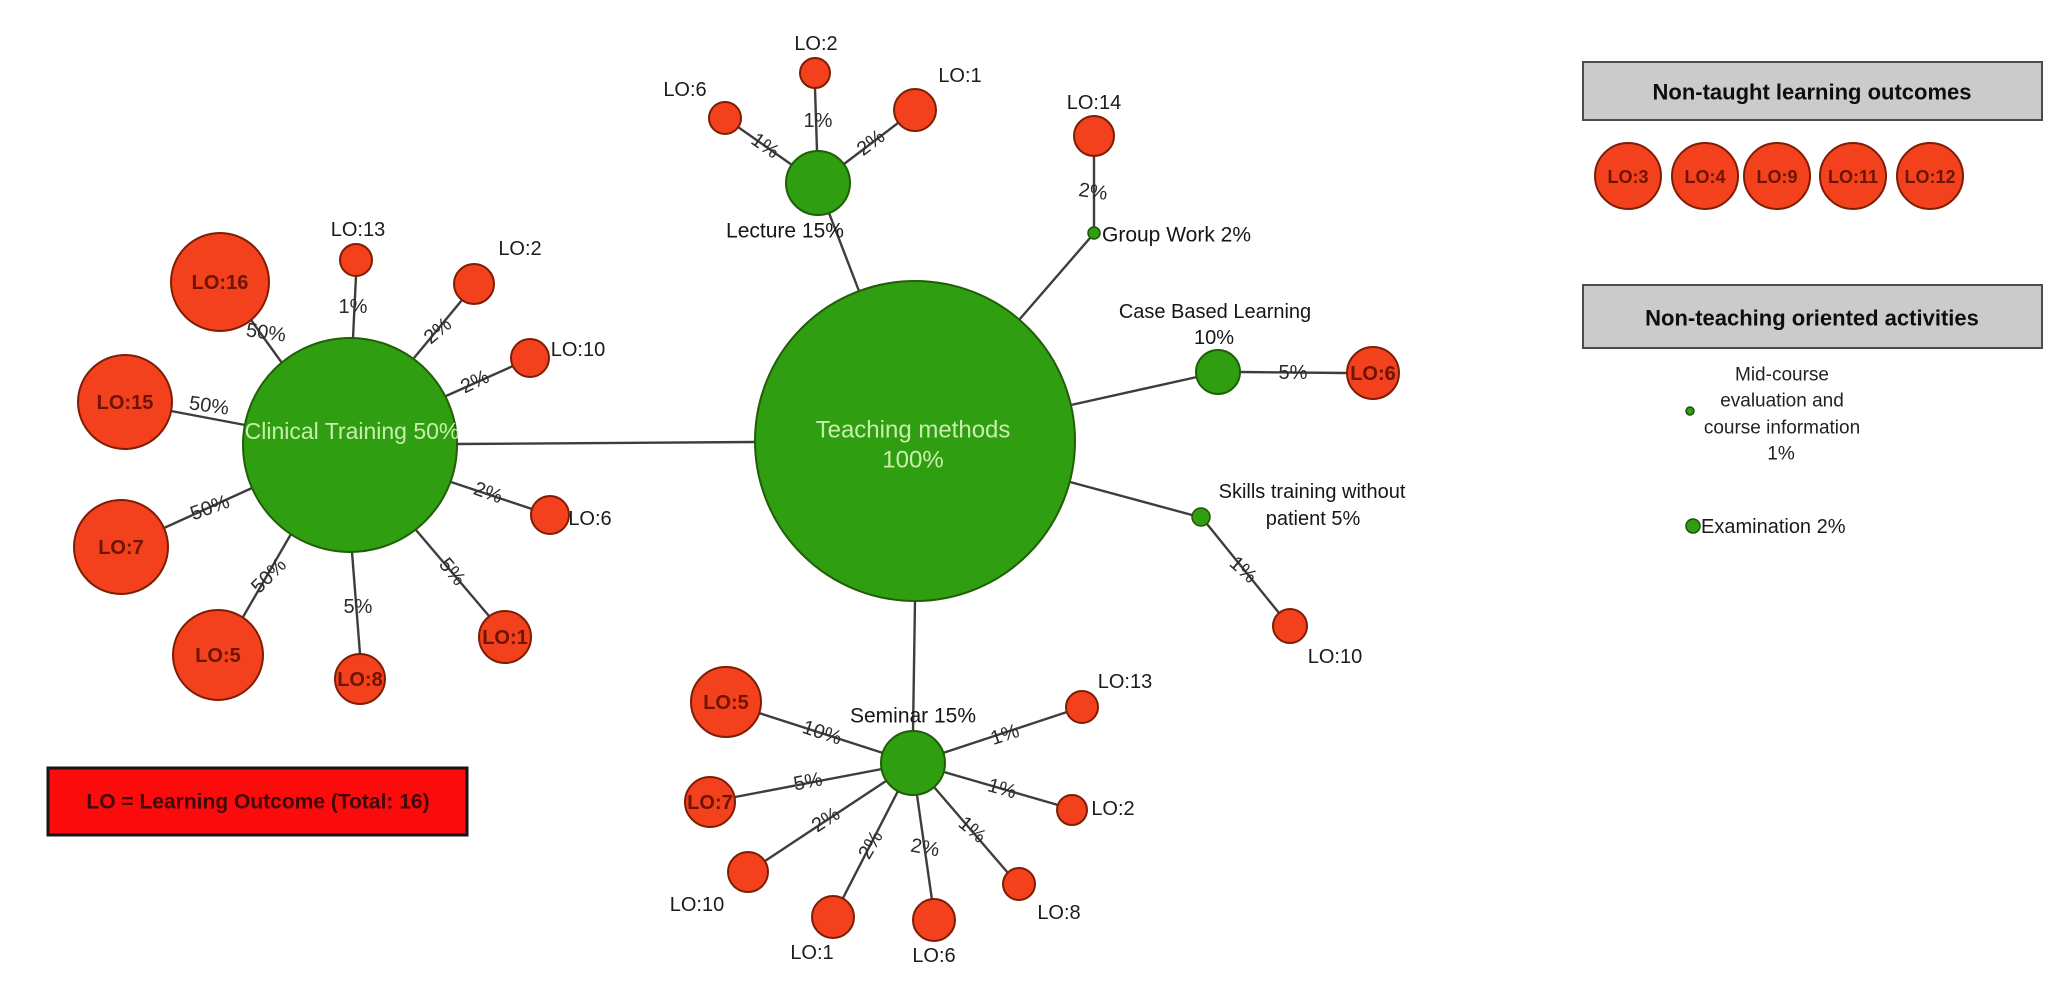 The height and width of the screenshot is (1006, 2059). I want to click on edge-teaching-skills, so click(1131, 498).